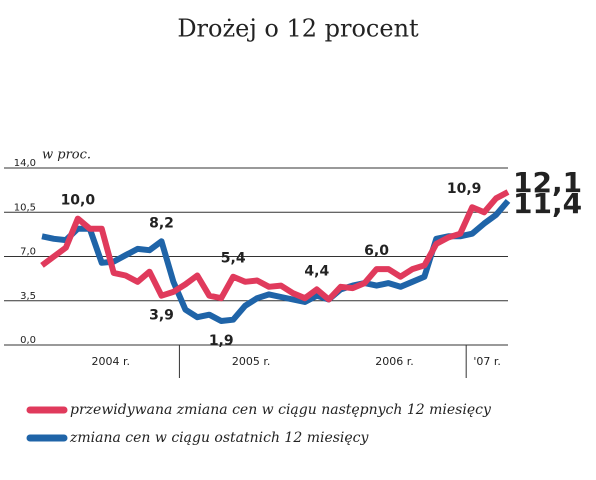 The height and width of the screenshot is (480, 596). What do you see at coordinates (25, 207) in the screenshot?
I see `y-tick-label: 10,5` at bounding box center [25, 207].